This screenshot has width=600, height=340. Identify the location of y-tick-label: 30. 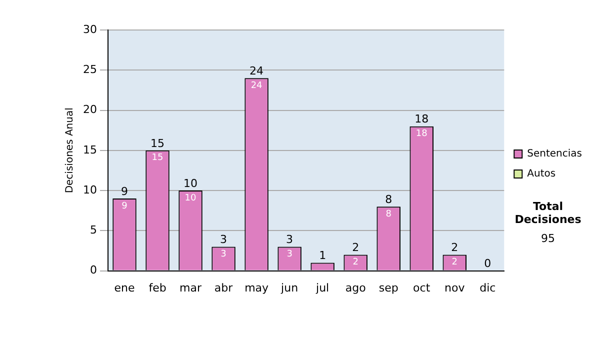
(89, 29).